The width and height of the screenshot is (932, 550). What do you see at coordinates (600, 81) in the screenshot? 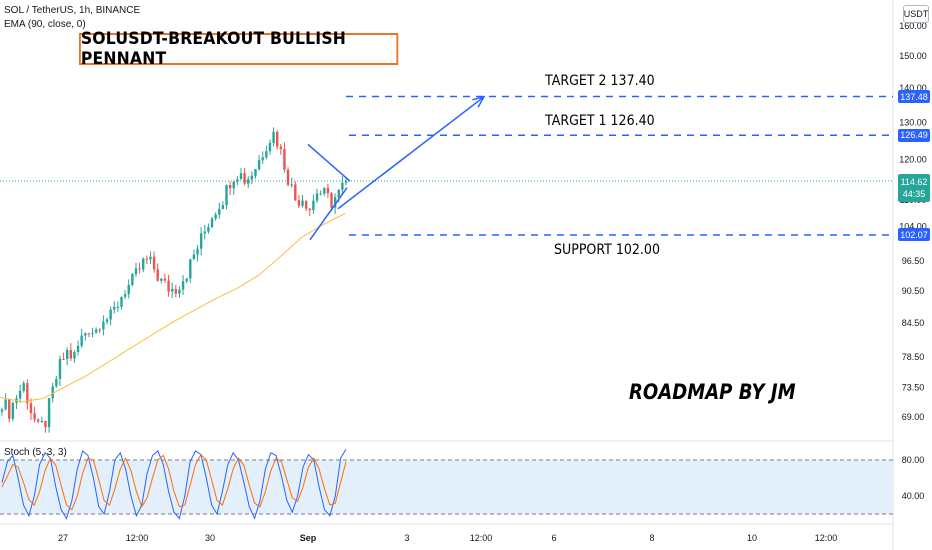
I see `target2-label: TARGET 2 137.40` at bounding box center [600, 81].